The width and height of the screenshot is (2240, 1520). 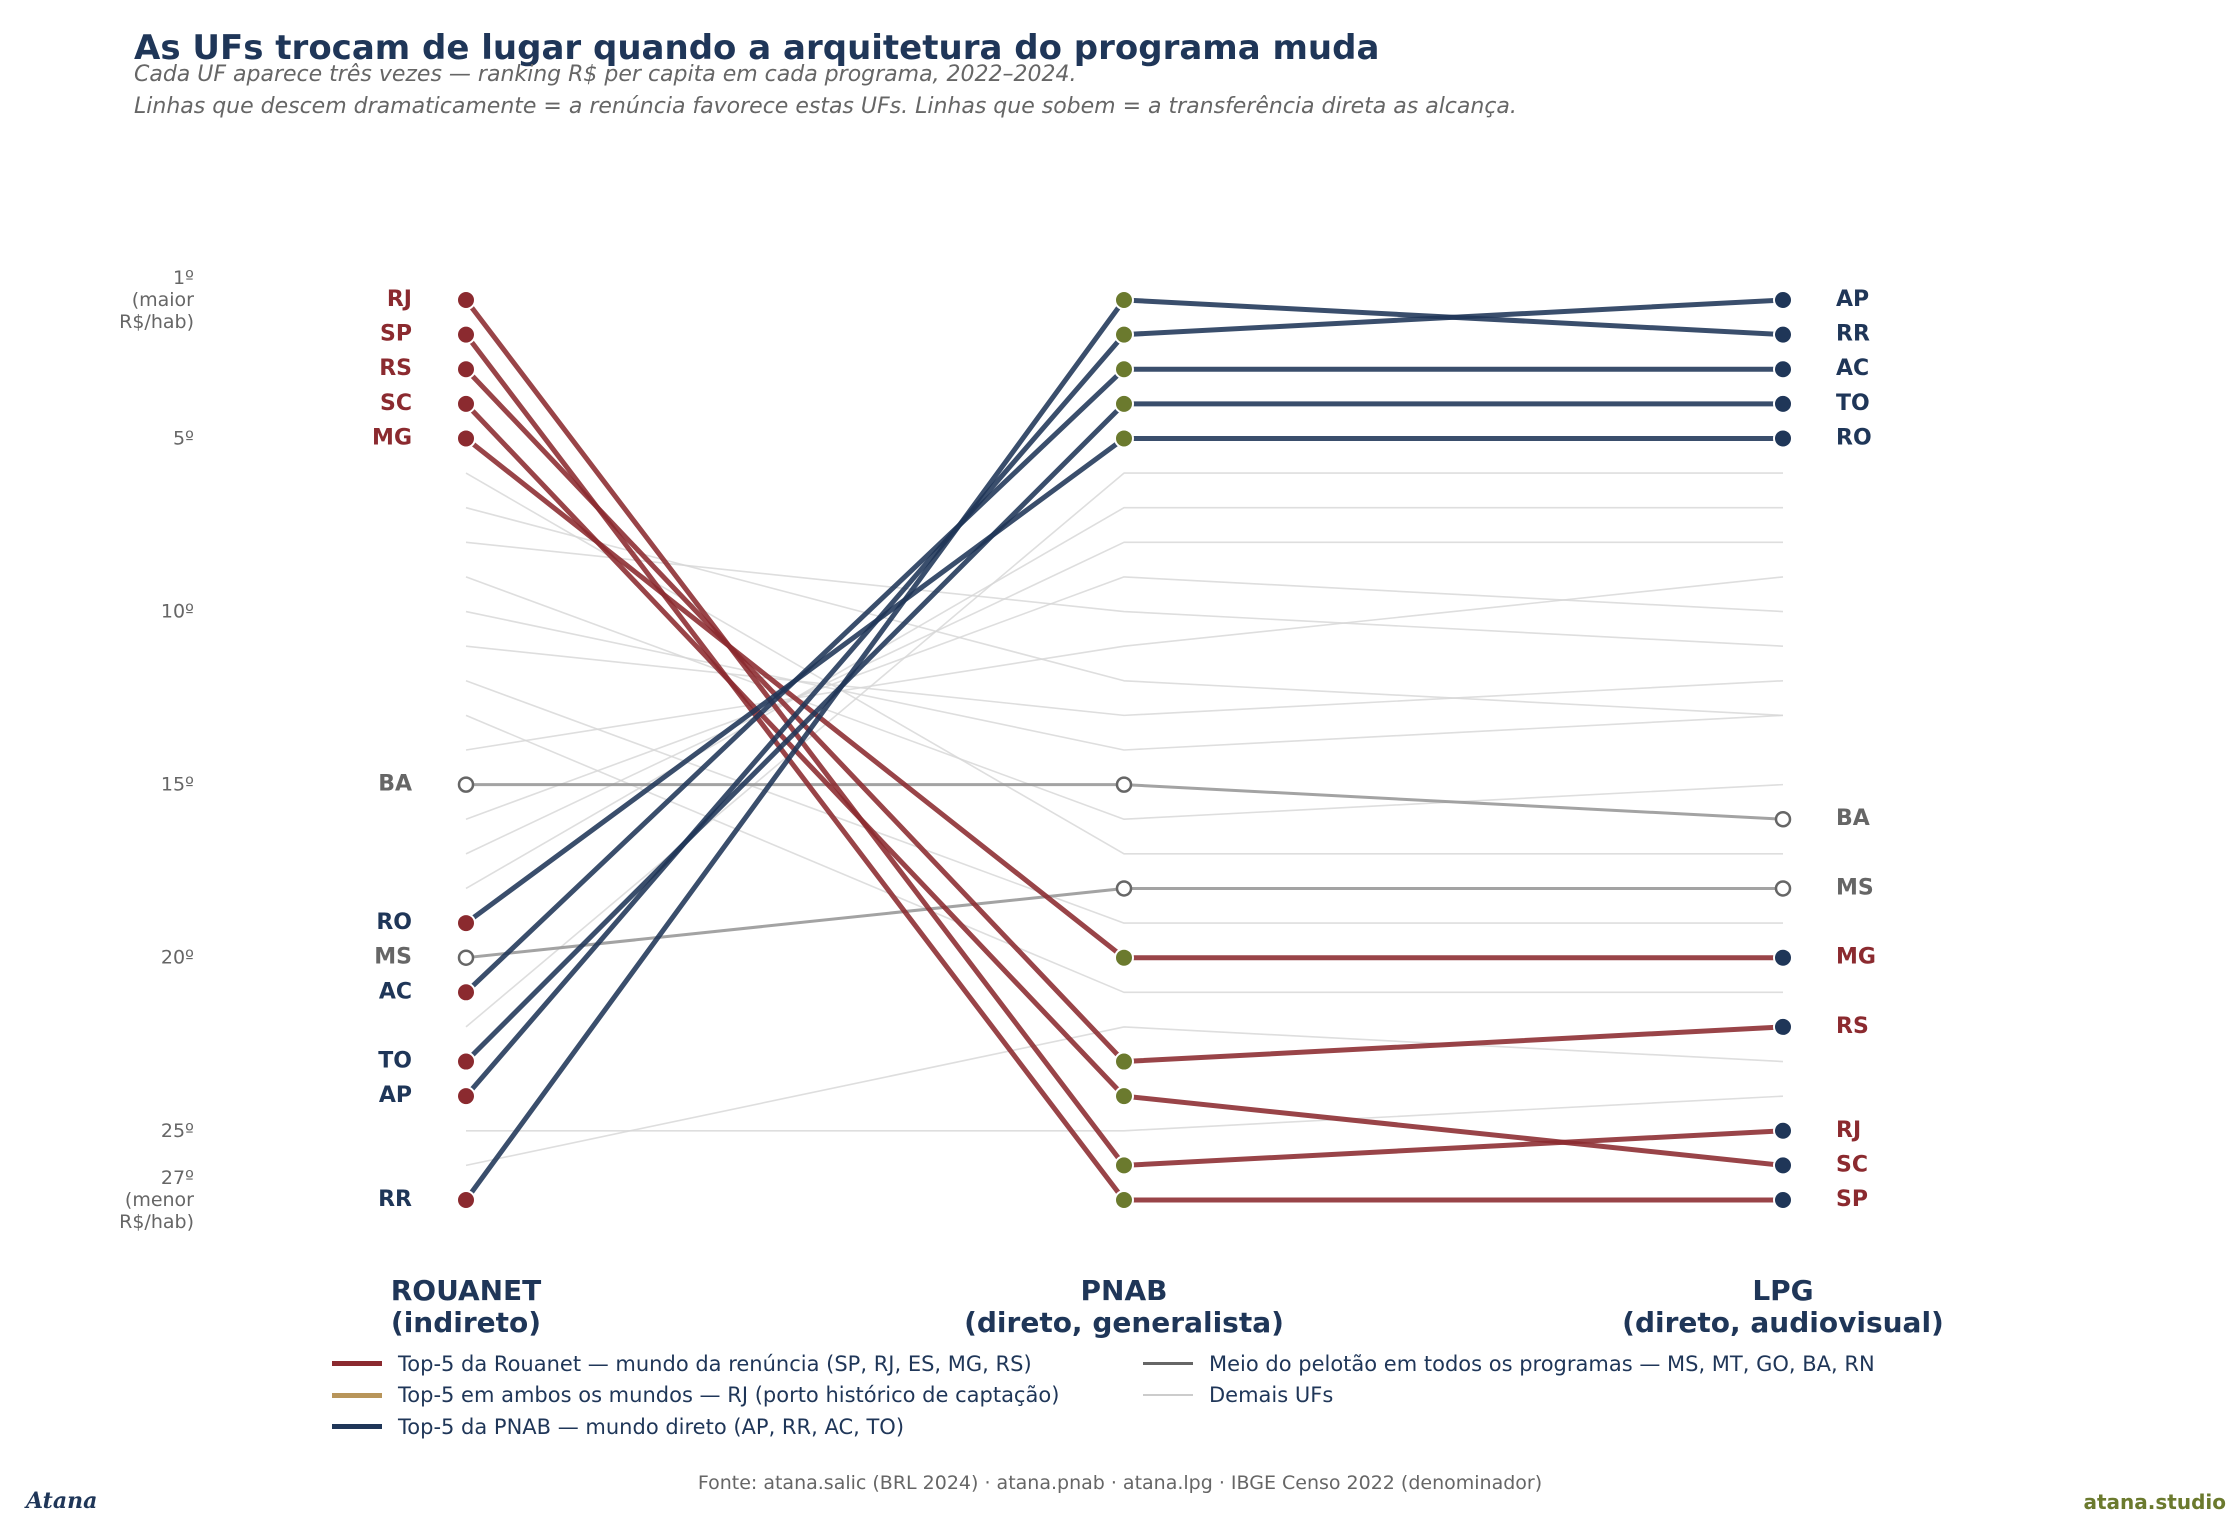 I want to click on legend-swatch-rouanet, so click(x=357, y=1364).